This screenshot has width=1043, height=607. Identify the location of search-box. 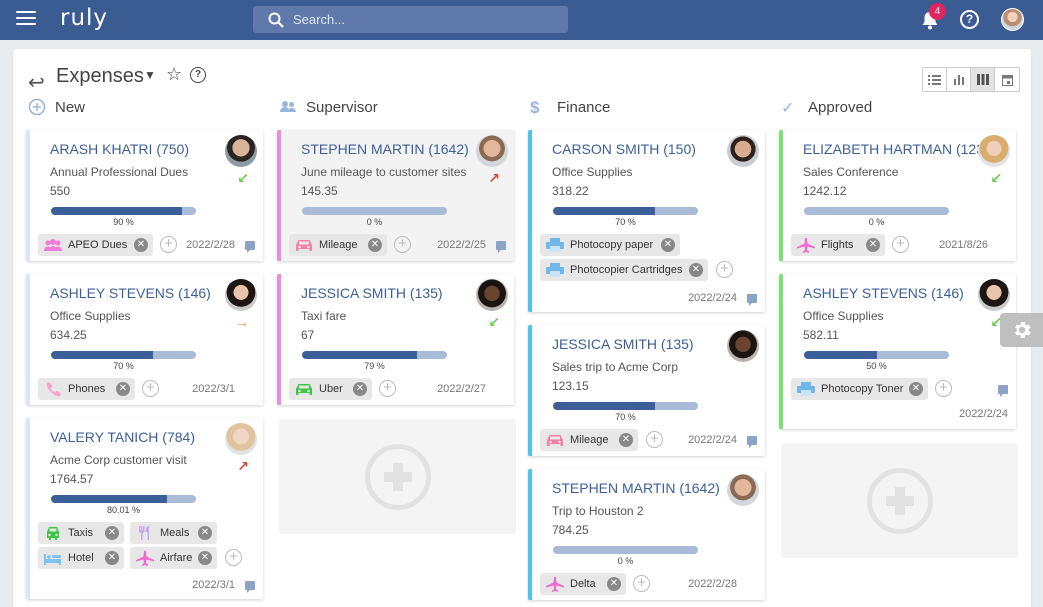
(410, 19).